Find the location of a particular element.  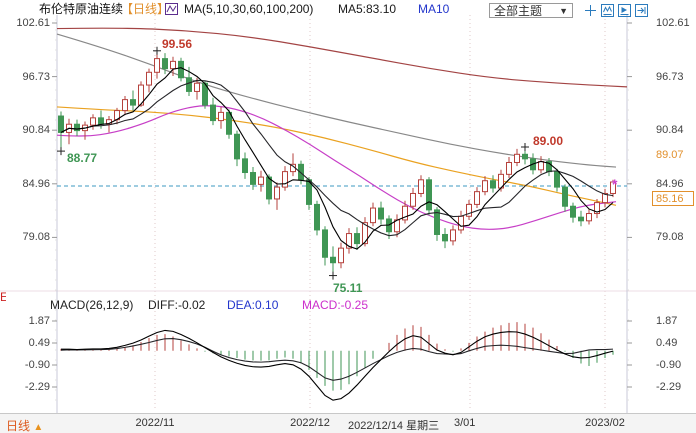

price-axis-label-left: 79.08 is located at coordinates (36, 237).